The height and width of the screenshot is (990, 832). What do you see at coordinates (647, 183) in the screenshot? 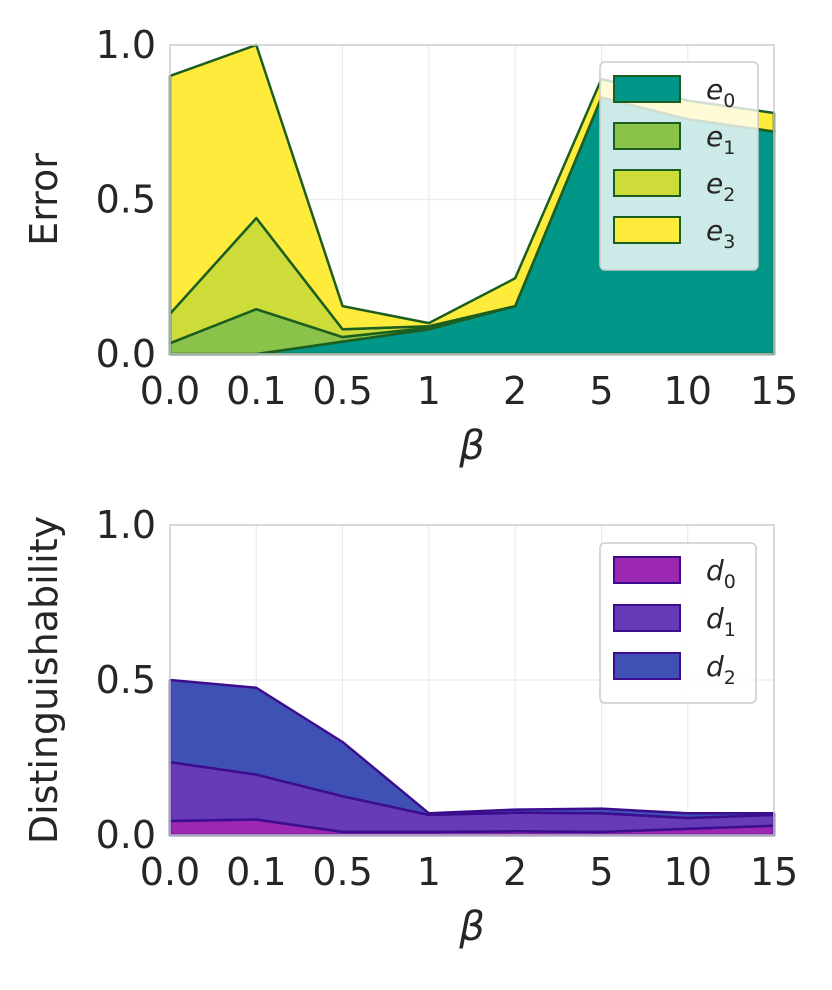
I see `legend-swatch-e2` at bounding box center [647, 183].